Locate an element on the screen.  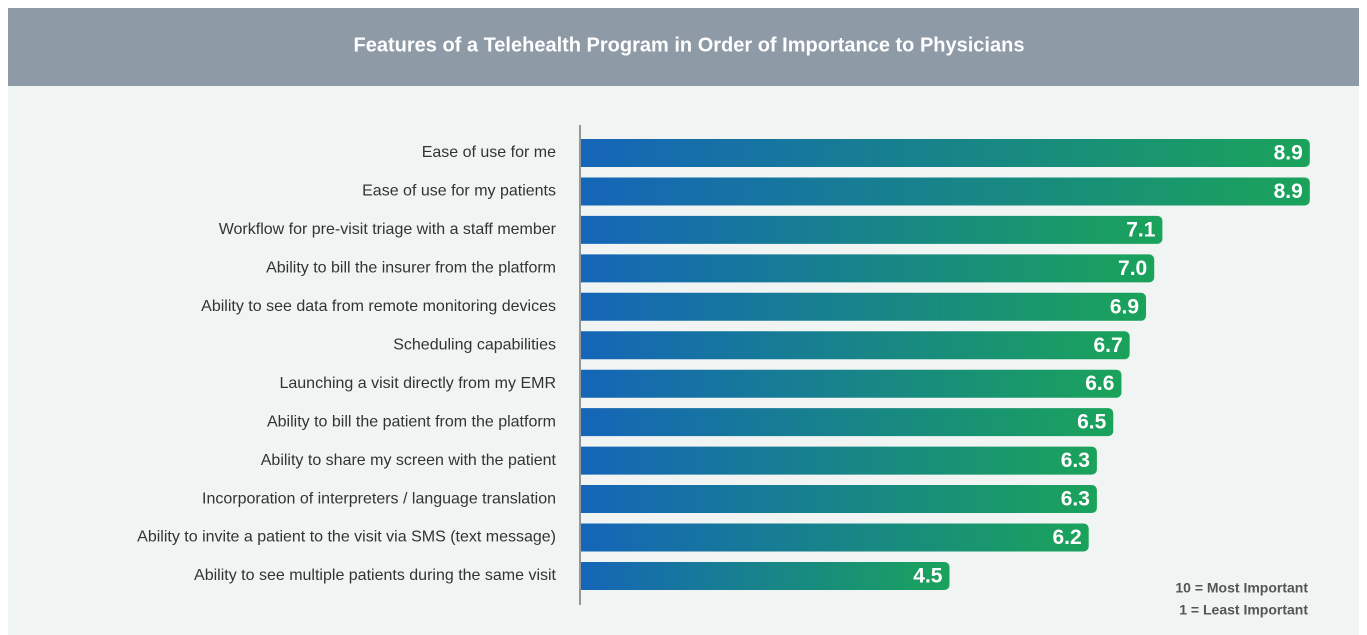
category-label: Scheduling capabilities is located at coordinates (474, 344).